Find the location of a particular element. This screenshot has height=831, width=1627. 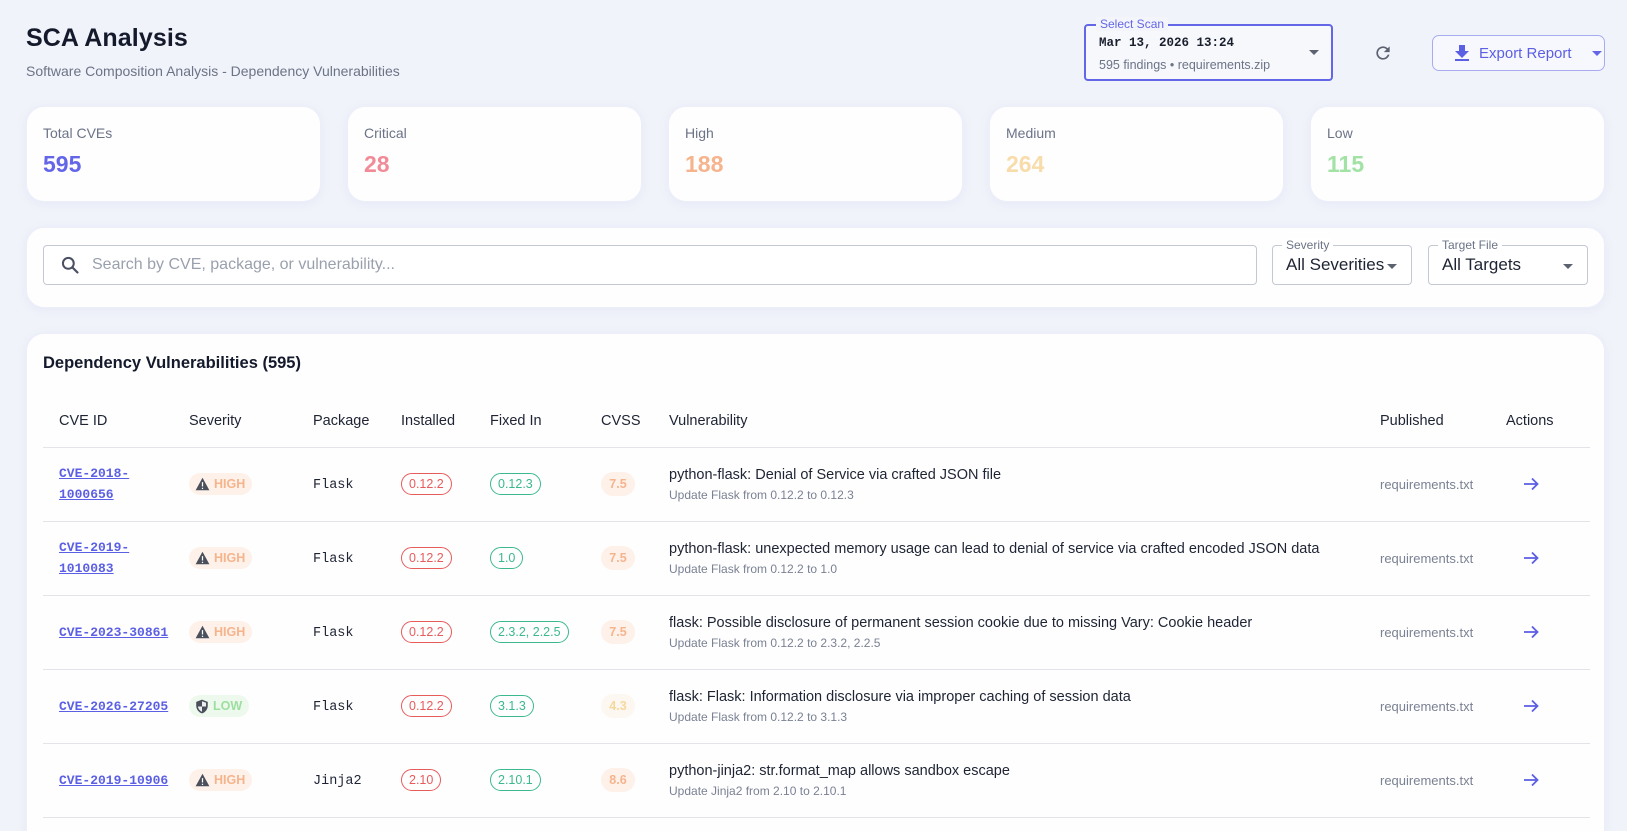

fixed-version: 1.0 is located at coordinates (507, 558).